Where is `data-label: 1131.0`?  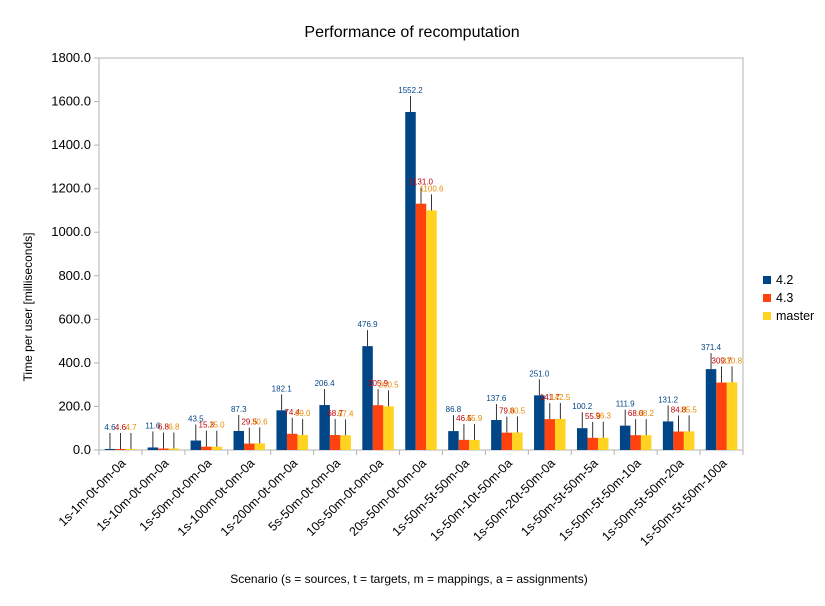 data-label: 1131.0 is located at coordinates (421, 182).